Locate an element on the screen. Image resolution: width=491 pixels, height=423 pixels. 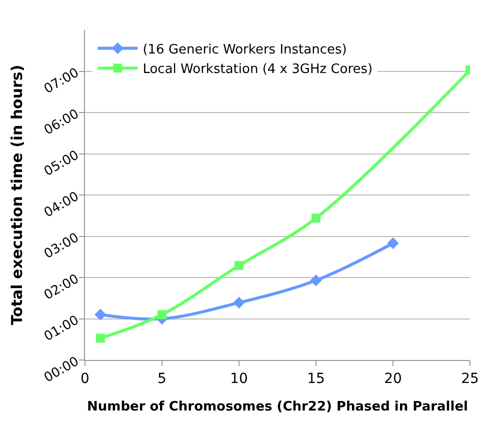
x-tick-label: 15 is located at coordinates (316, 378).